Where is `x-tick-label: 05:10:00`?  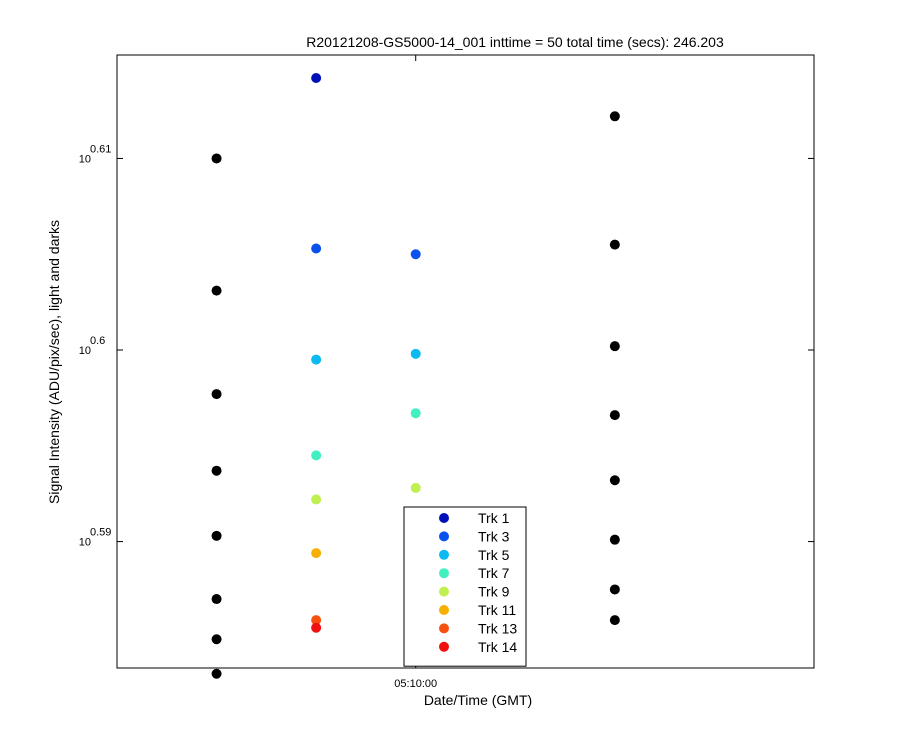
x-tick-label: 05:10:00 is located at coordinates (415, 684).